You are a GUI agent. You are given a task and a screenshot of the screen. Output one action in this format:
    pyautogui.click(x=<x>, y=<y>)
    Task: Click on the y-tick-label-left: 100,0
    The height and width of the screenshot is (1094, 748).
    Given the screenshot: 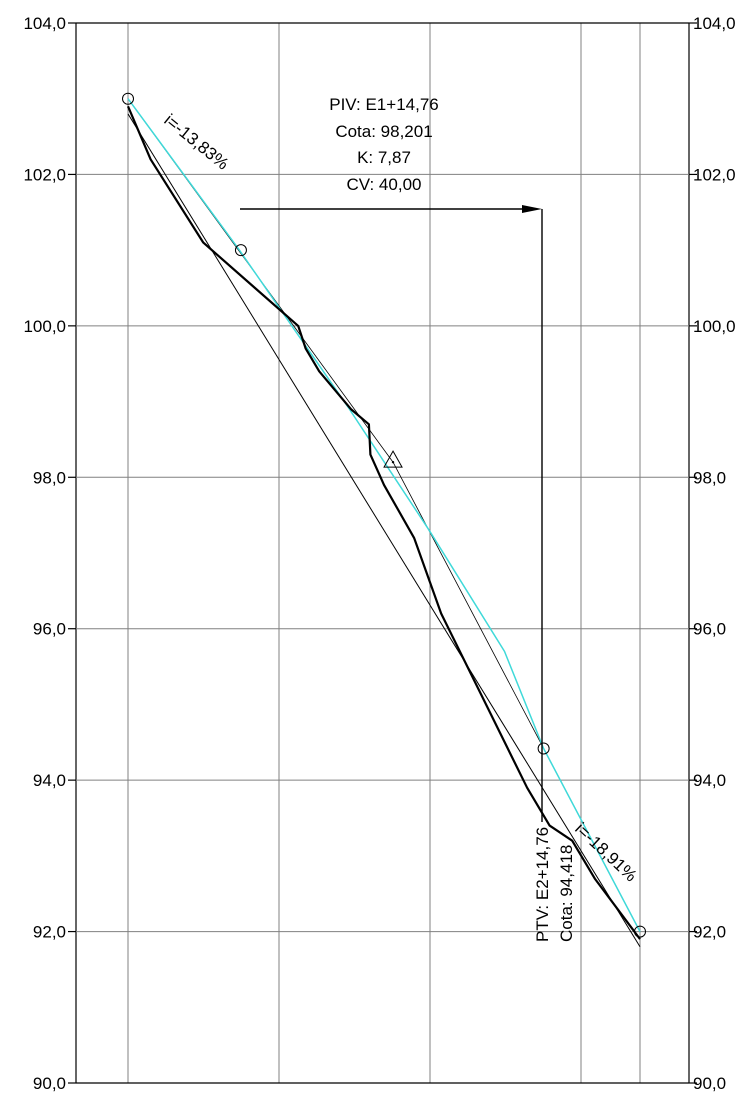 What is the action you would take?
    pyautogui.click(x=44, y=326)
    